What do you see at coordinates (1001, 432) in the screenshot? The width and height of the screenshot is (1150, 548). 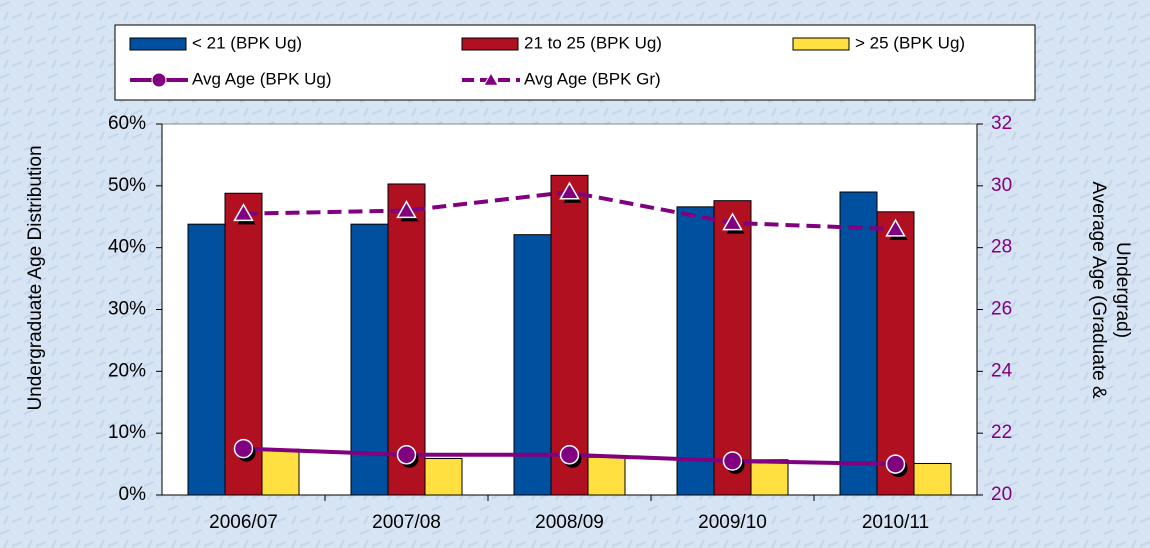 I see `y2-tick-label: 22` at bounding box center [1001, 432].